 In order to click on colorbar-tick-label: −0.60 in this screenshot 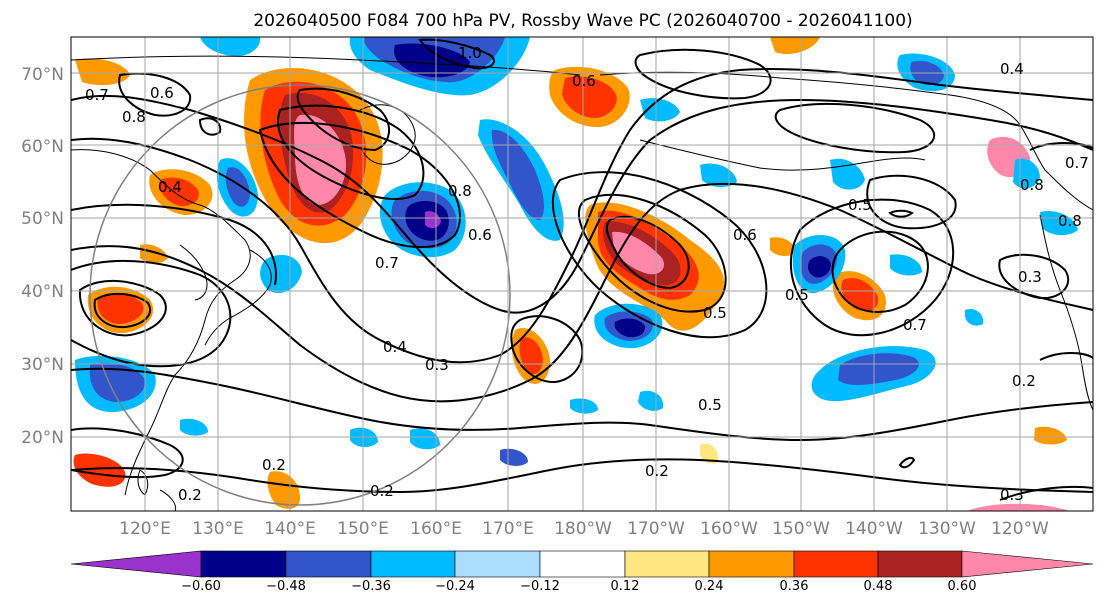, I will do `click(201, 586)`.